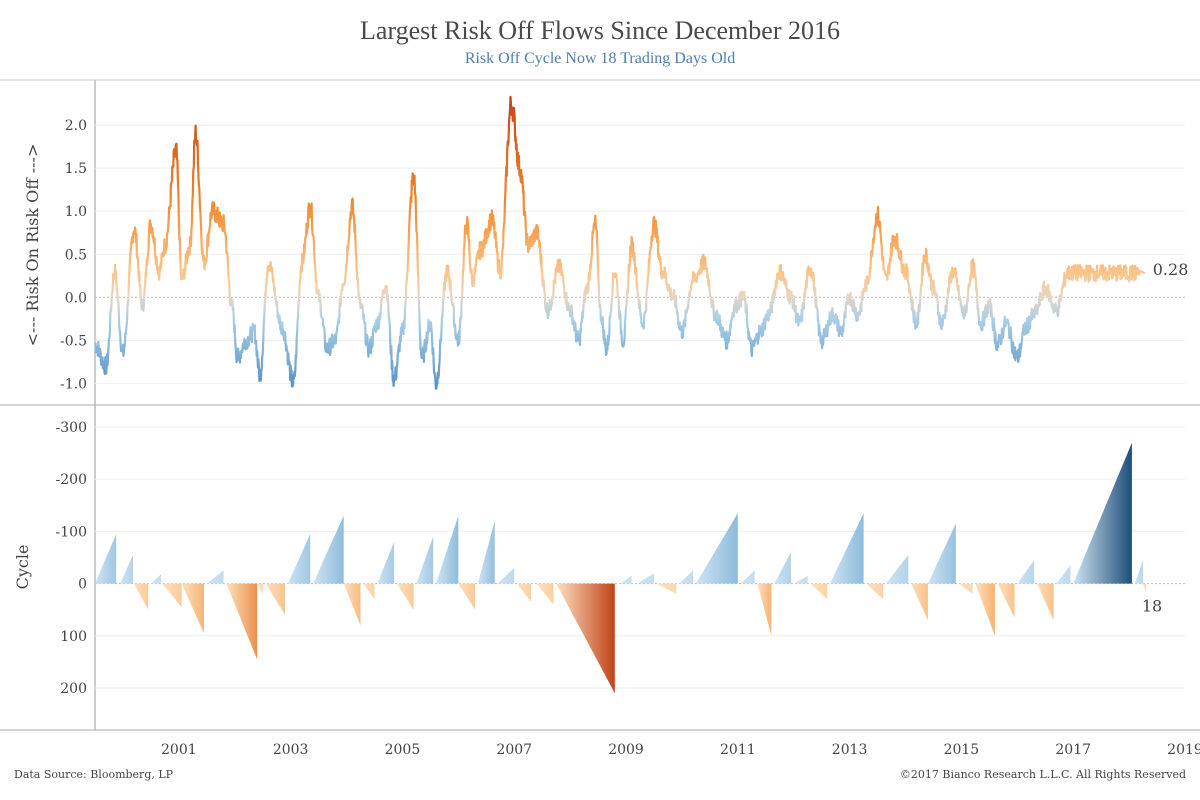 This screenshot has width=1200, height=800. Describe the element at coordinates (76, 255) in the screenshot. I see `top-ytick-label: 0.5` at that location.